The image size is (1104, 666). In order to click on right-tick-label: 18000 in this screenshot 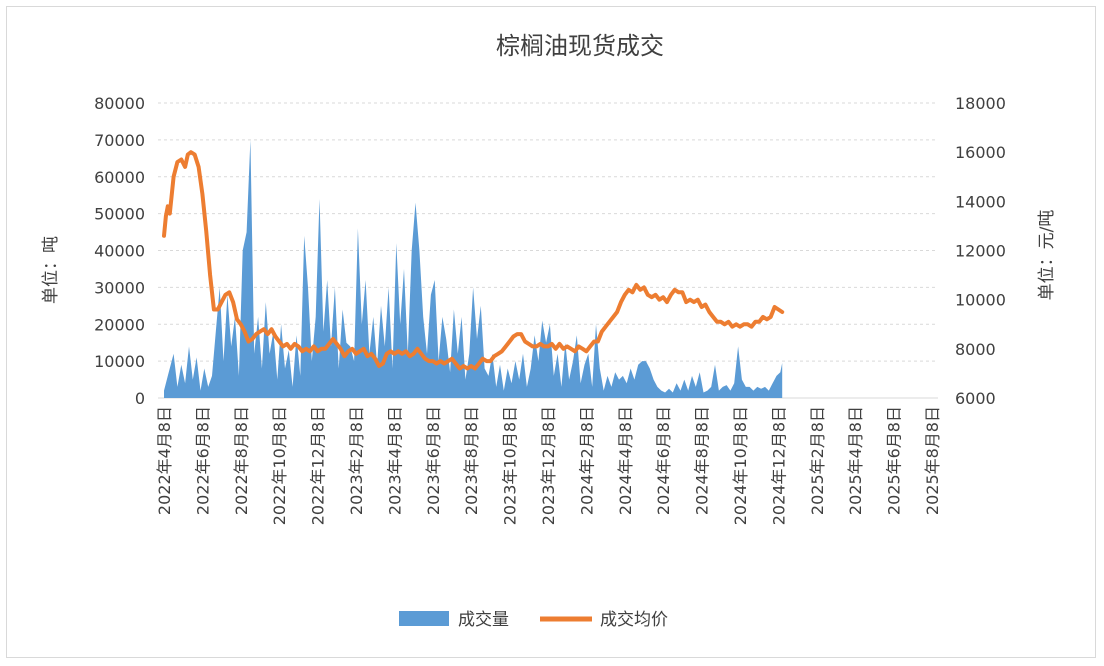, I will do `click(980, 103)`.